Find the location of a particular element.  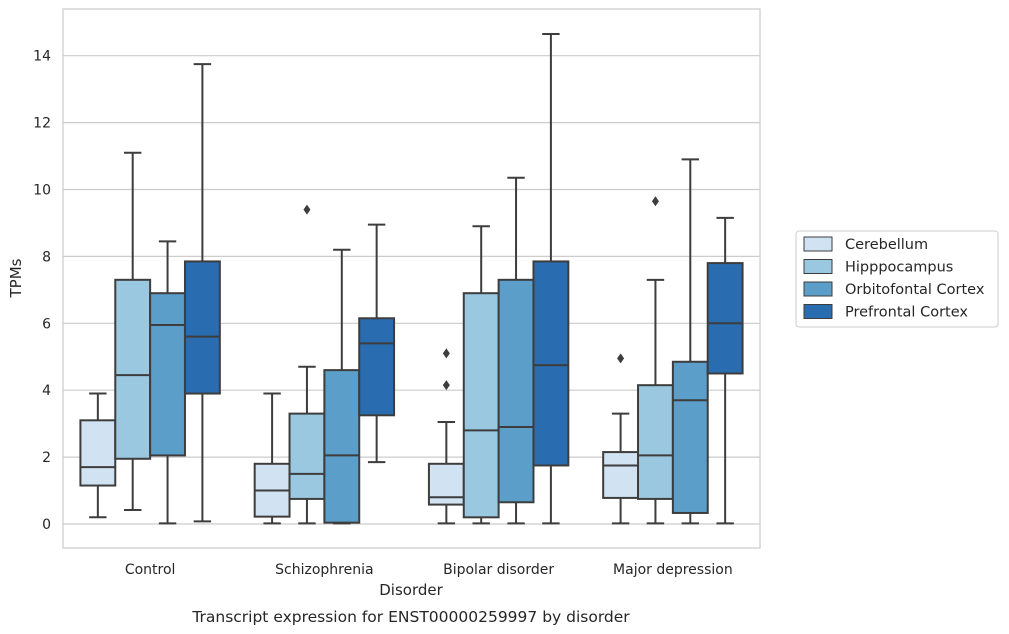

x-tick-label: Major depression is located at coordinates (673, 570).